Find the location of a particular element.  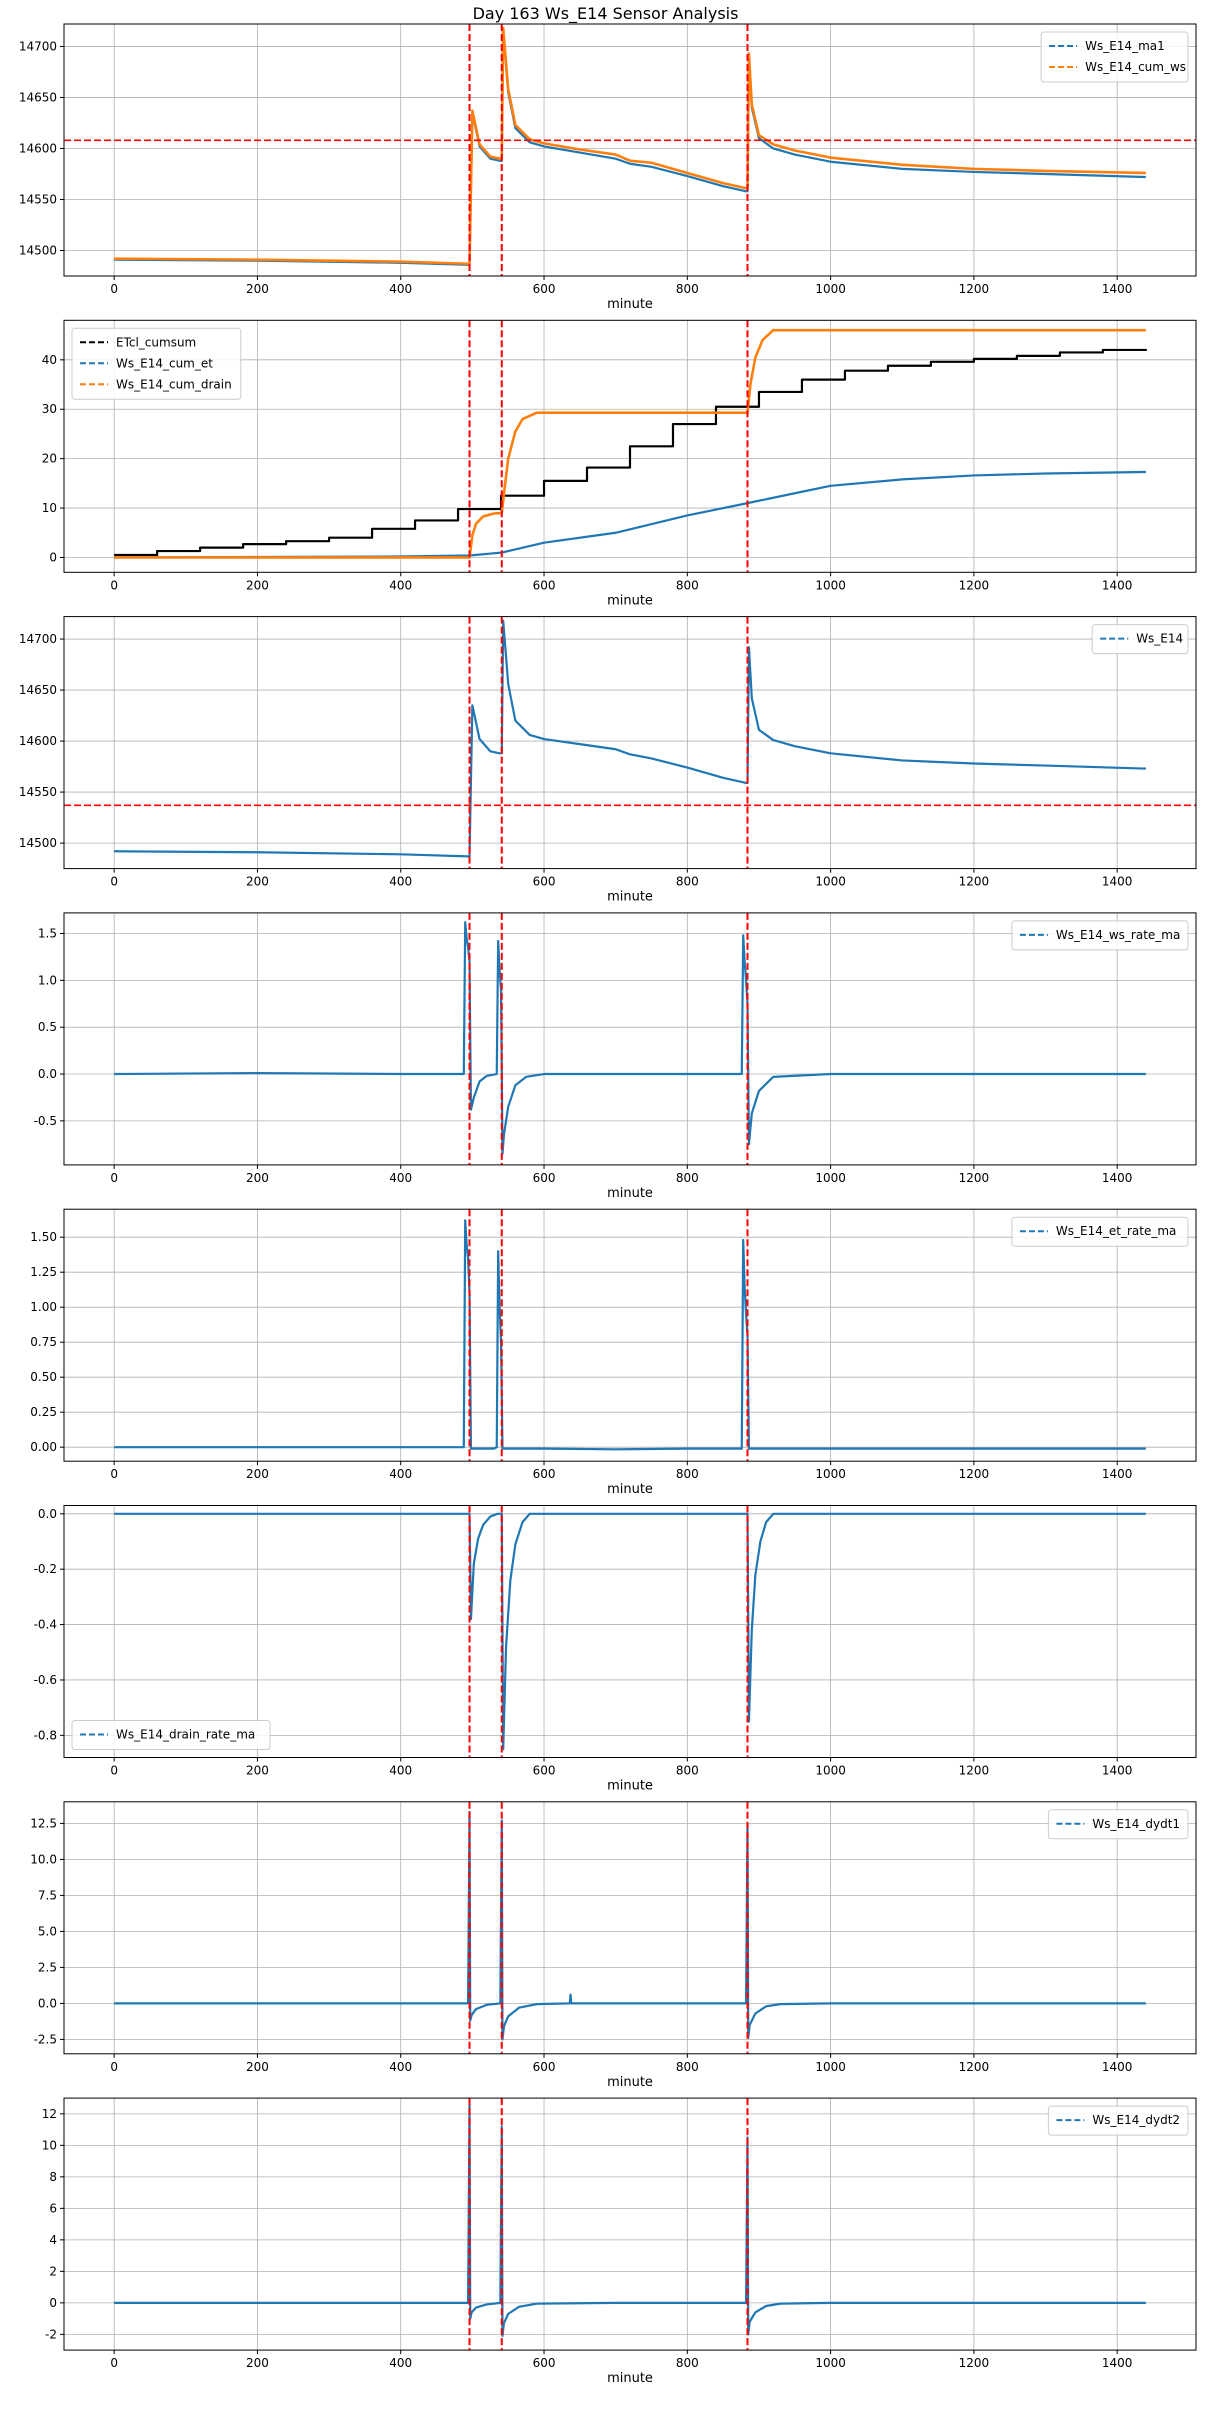

legend-label: Ws_E14_drain_rate_ma is located at coordinates (185, 1735).